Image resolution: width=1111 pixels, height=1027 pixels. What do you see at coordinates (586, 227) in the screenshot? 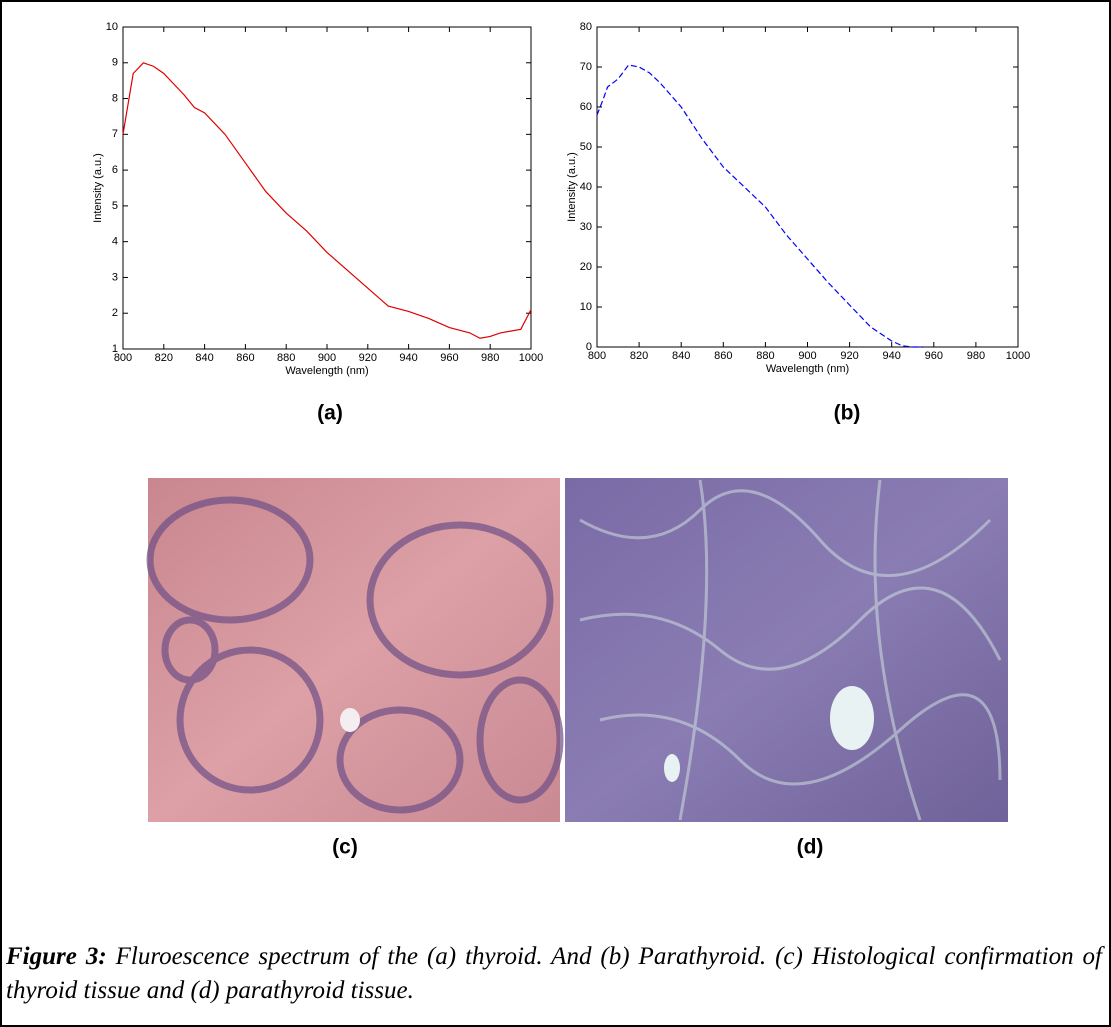
I see `y-tick-label: 30` at bounding box center [586, 227].